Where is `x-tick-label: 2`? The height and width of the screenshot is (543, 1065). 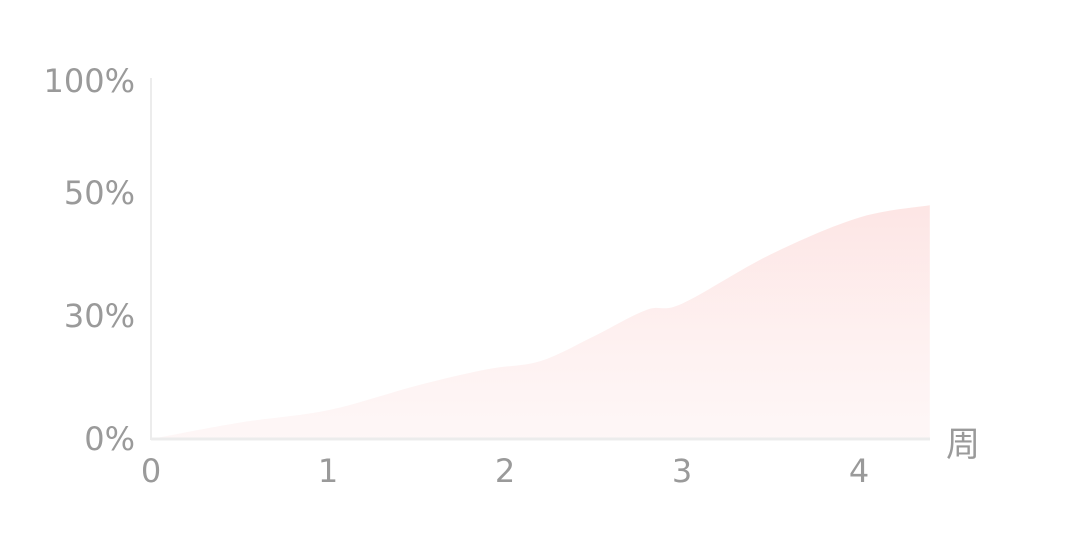
x-tick-label: 2 is located at coordinates (505, 471).